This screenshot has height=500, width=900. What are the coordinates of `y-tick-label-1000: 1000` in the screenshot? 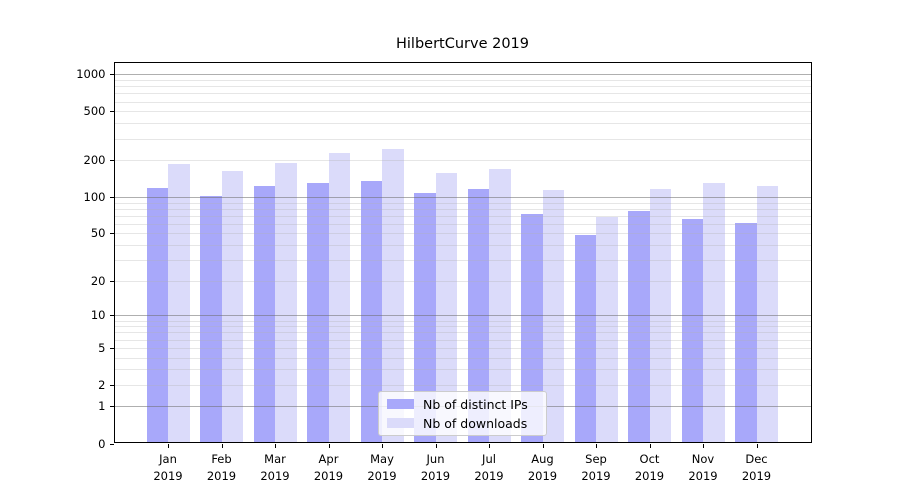 It's located at (91, 74).